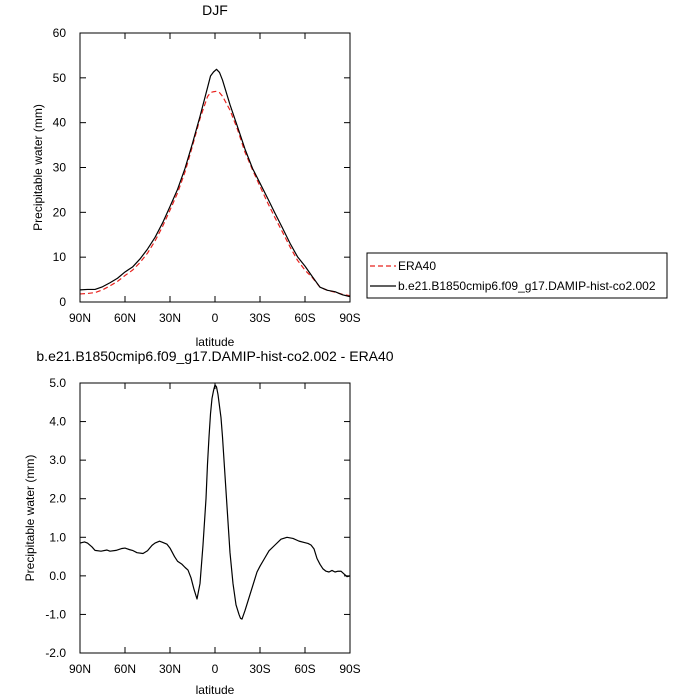 The width and height of the screenshot is (700, 700). What do you see at coordinates (30, 518) in the screenshot?
I see `chart-bottom-ylabel: Precipitable water (mm)` at bounding box center [30, 518].